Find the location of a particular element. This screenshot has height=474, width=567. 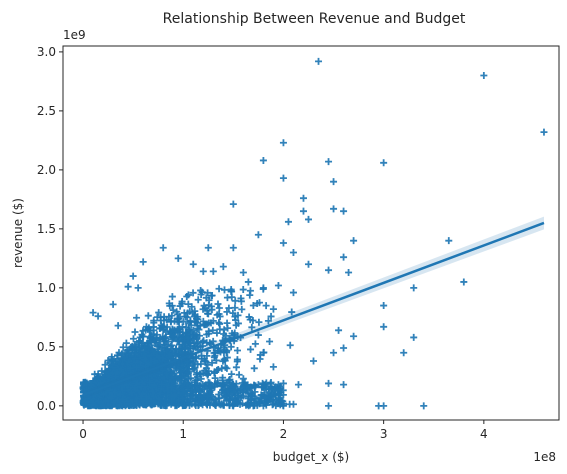

y-axis-ticks: 0.0 0.5 1.0 1.5 2.0 2.5 3.0 is located at coordinates (50, 229).